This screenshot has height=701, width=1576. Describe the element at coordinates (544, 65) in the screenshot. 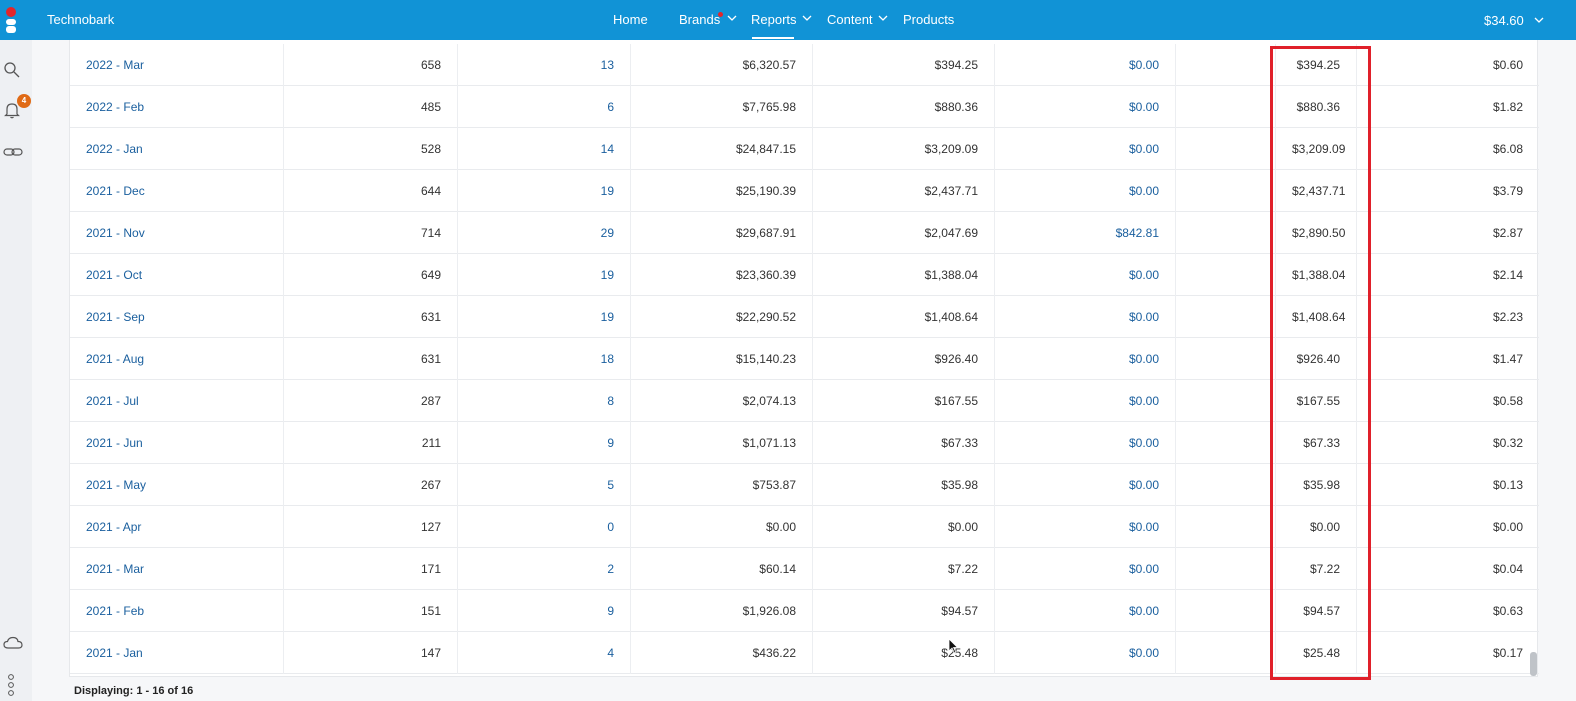

I see `orders-cell: 13` at that location.